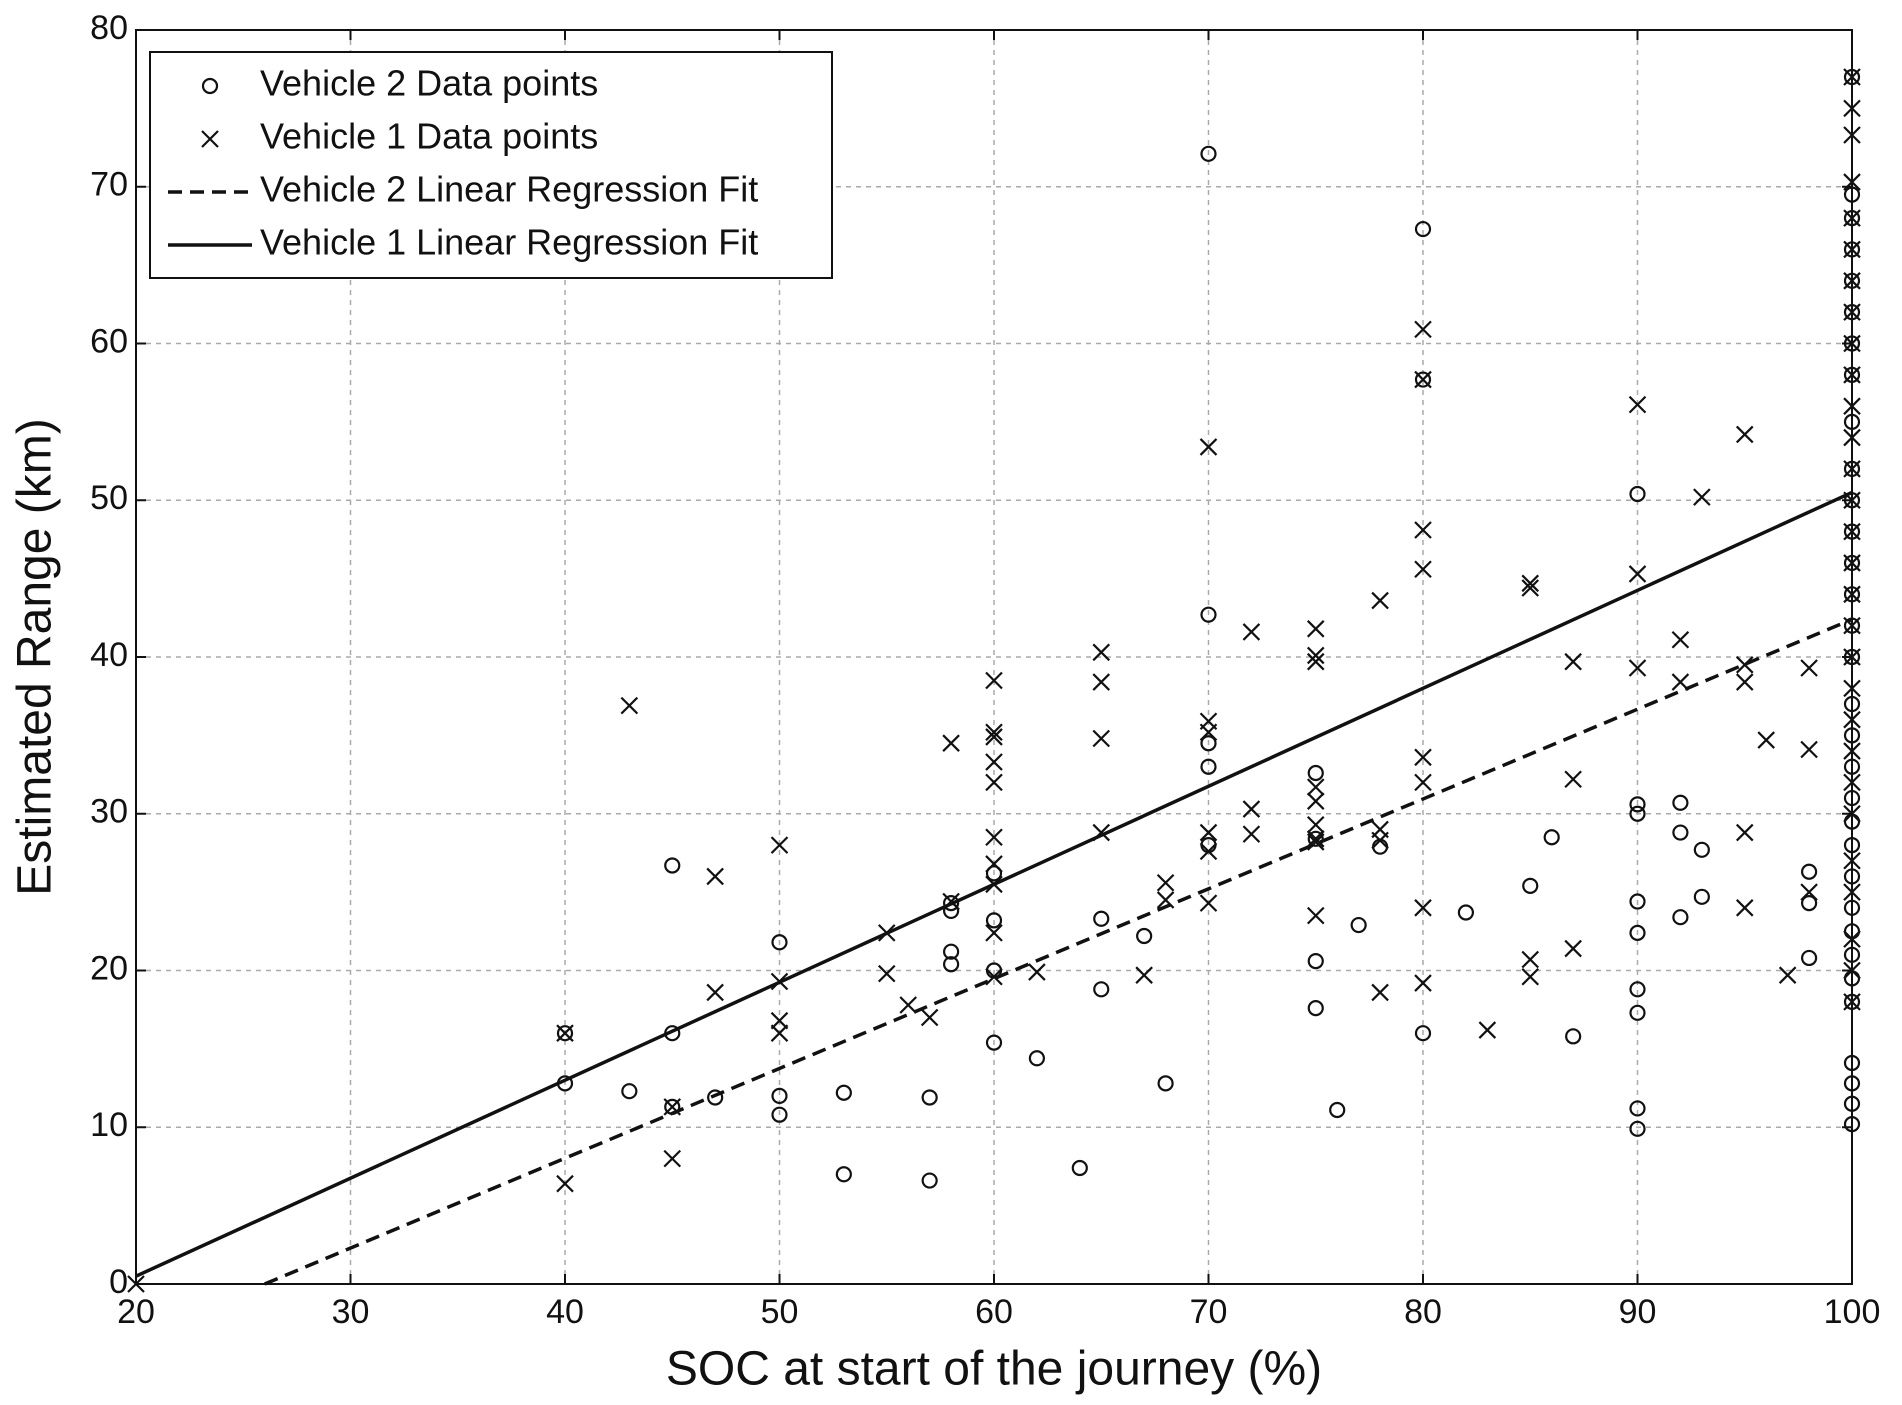  I want to click on x-tick-label: 50, so click(780, 1312).